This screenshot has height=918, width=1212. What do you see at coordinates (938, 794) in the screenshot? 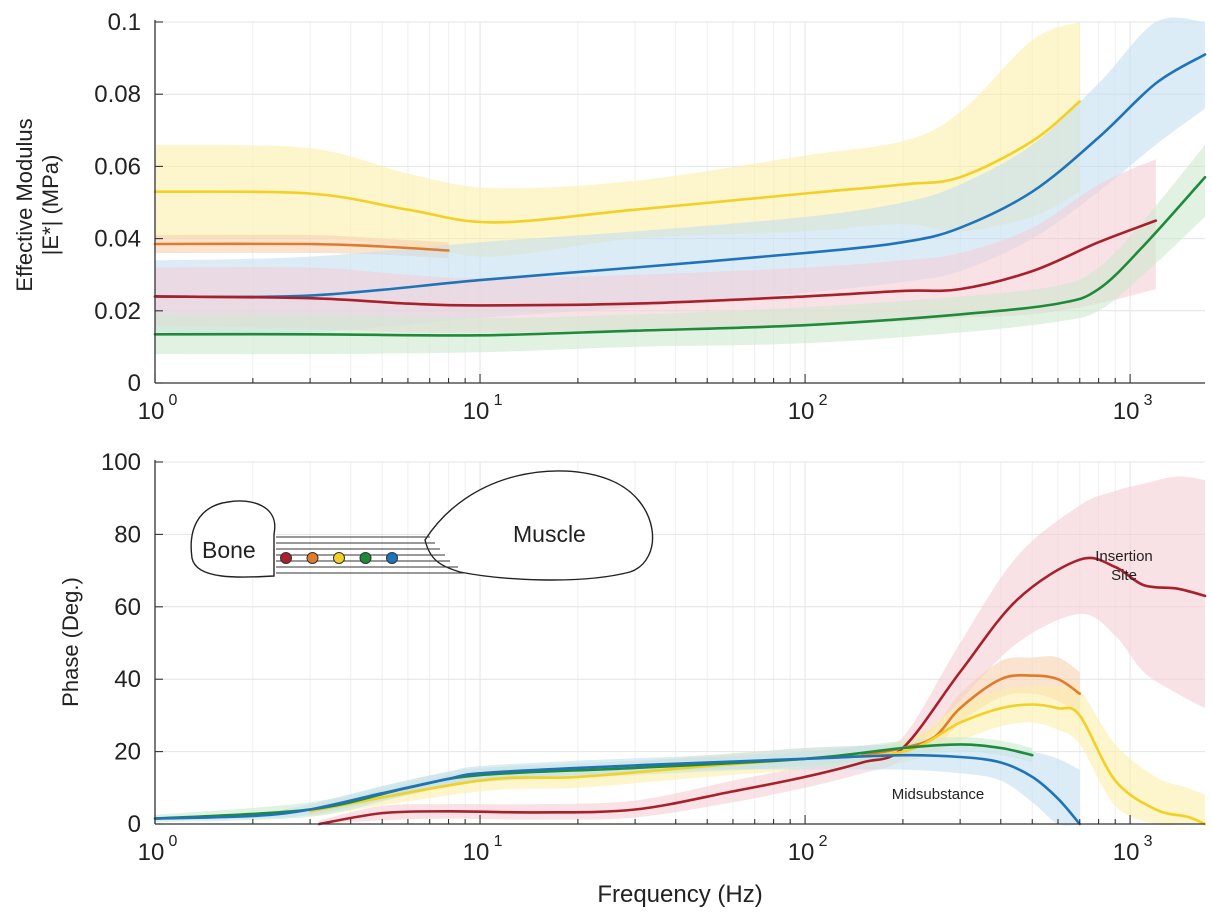
I see `annotation-midsubstance: Midsubstance` at bounding box center [938, 794].